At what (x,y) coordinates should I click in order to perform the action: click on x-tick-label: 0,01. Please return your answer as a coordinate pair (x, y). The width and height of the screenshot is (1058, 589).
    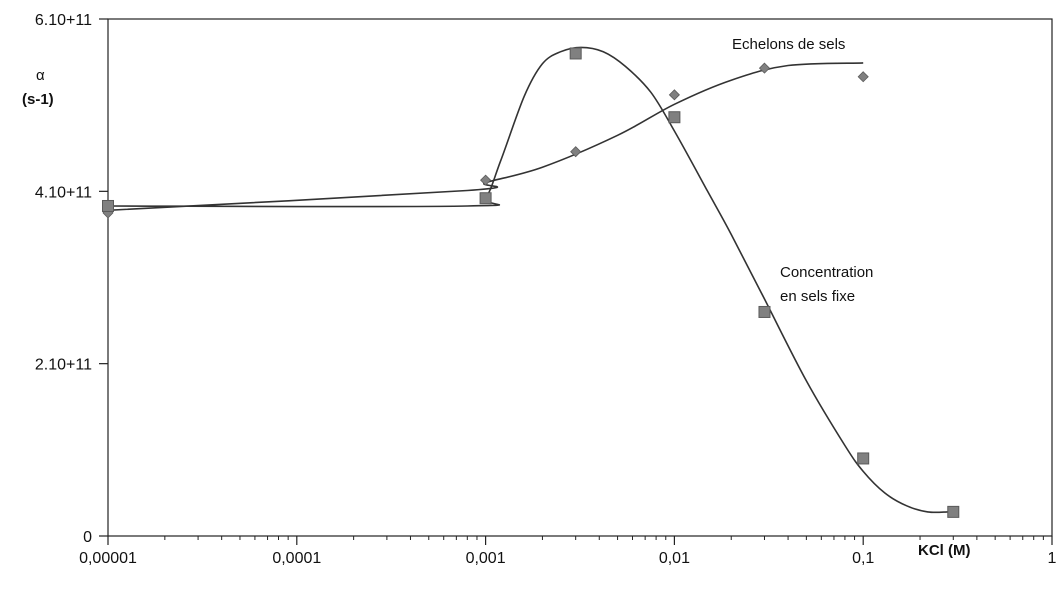
    Looking at the image, I should click on (674, 558).